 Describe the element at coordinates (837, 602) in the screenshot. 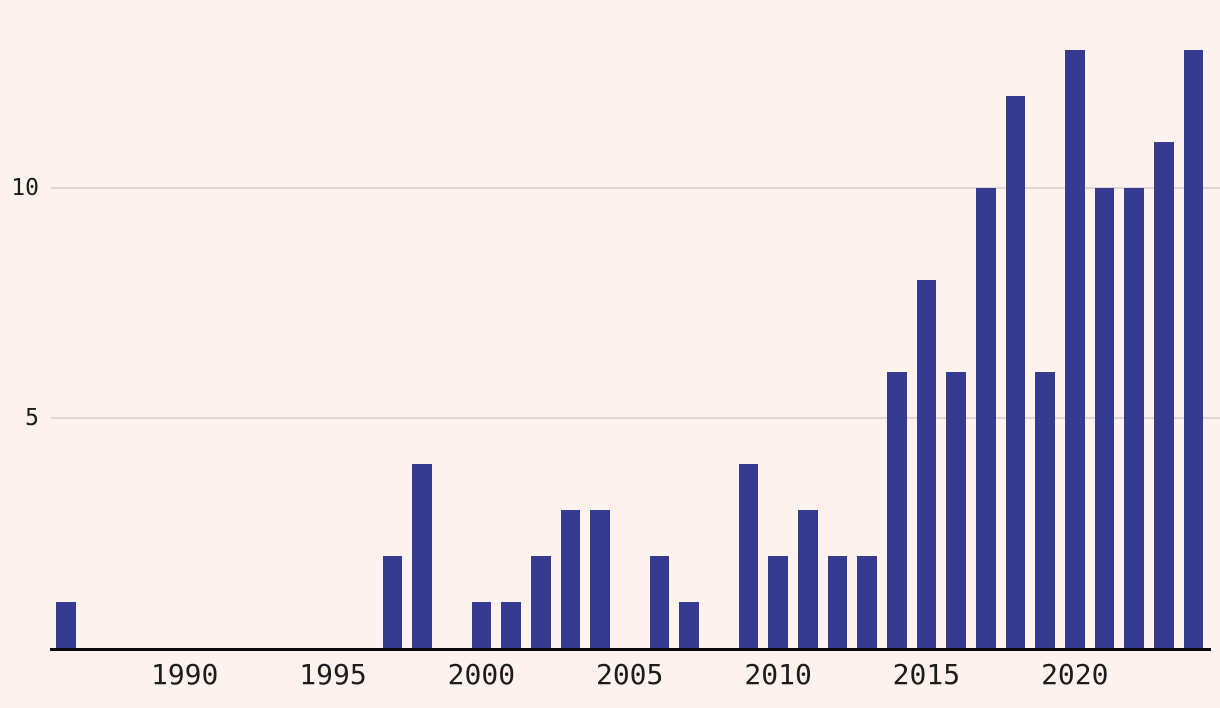

I see `bar-2012` at that location.